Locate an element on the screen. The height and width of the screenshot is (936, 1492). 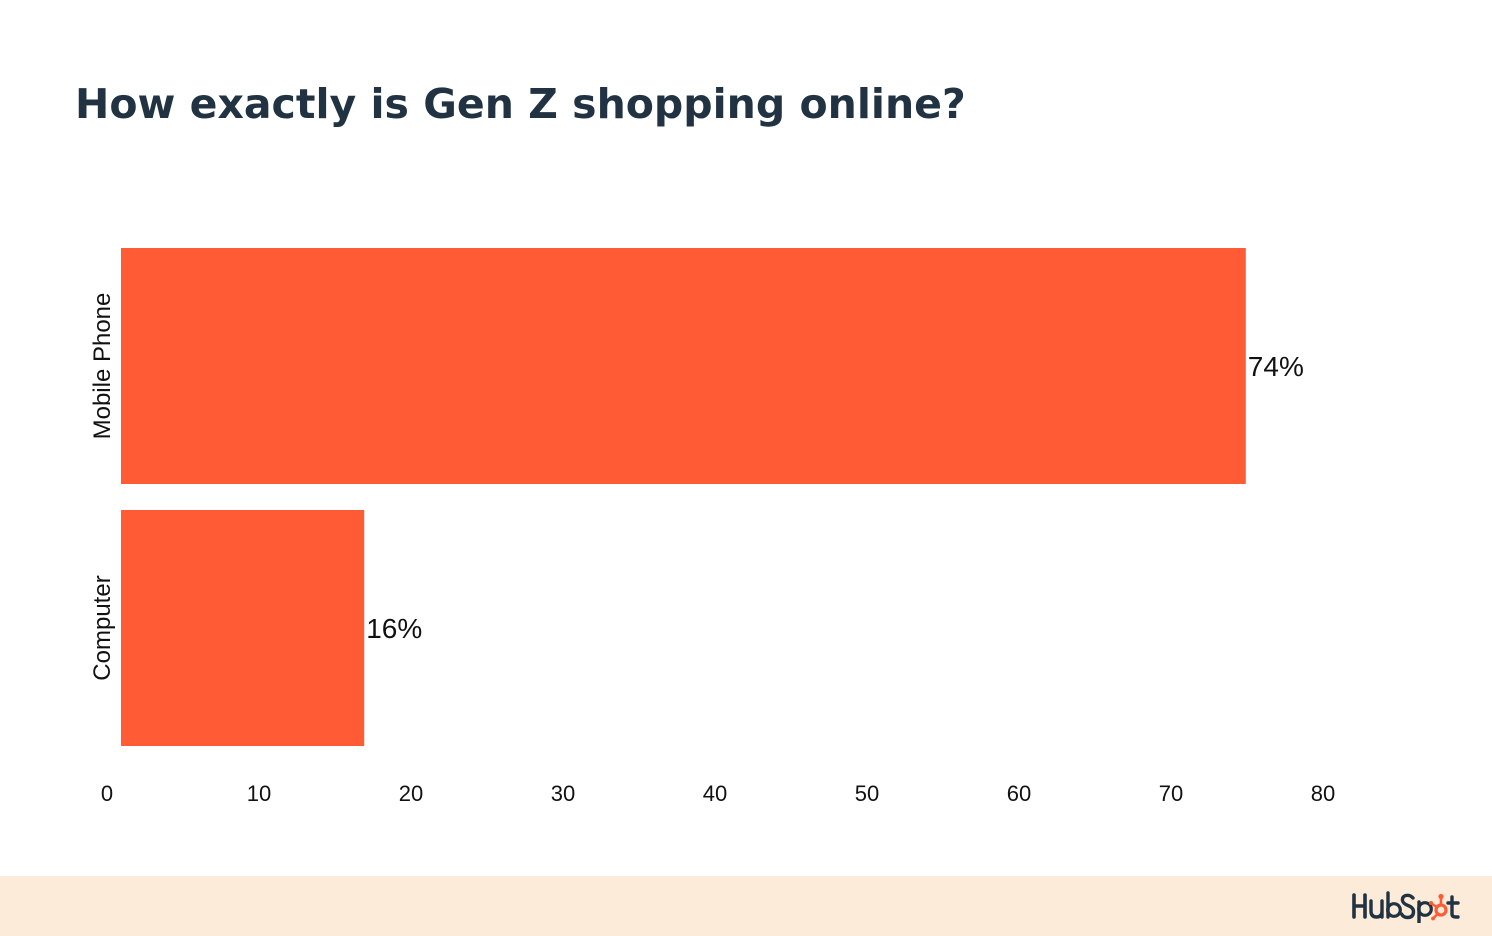
x-tick-label: 60 is located at coordinates (1019, 793).